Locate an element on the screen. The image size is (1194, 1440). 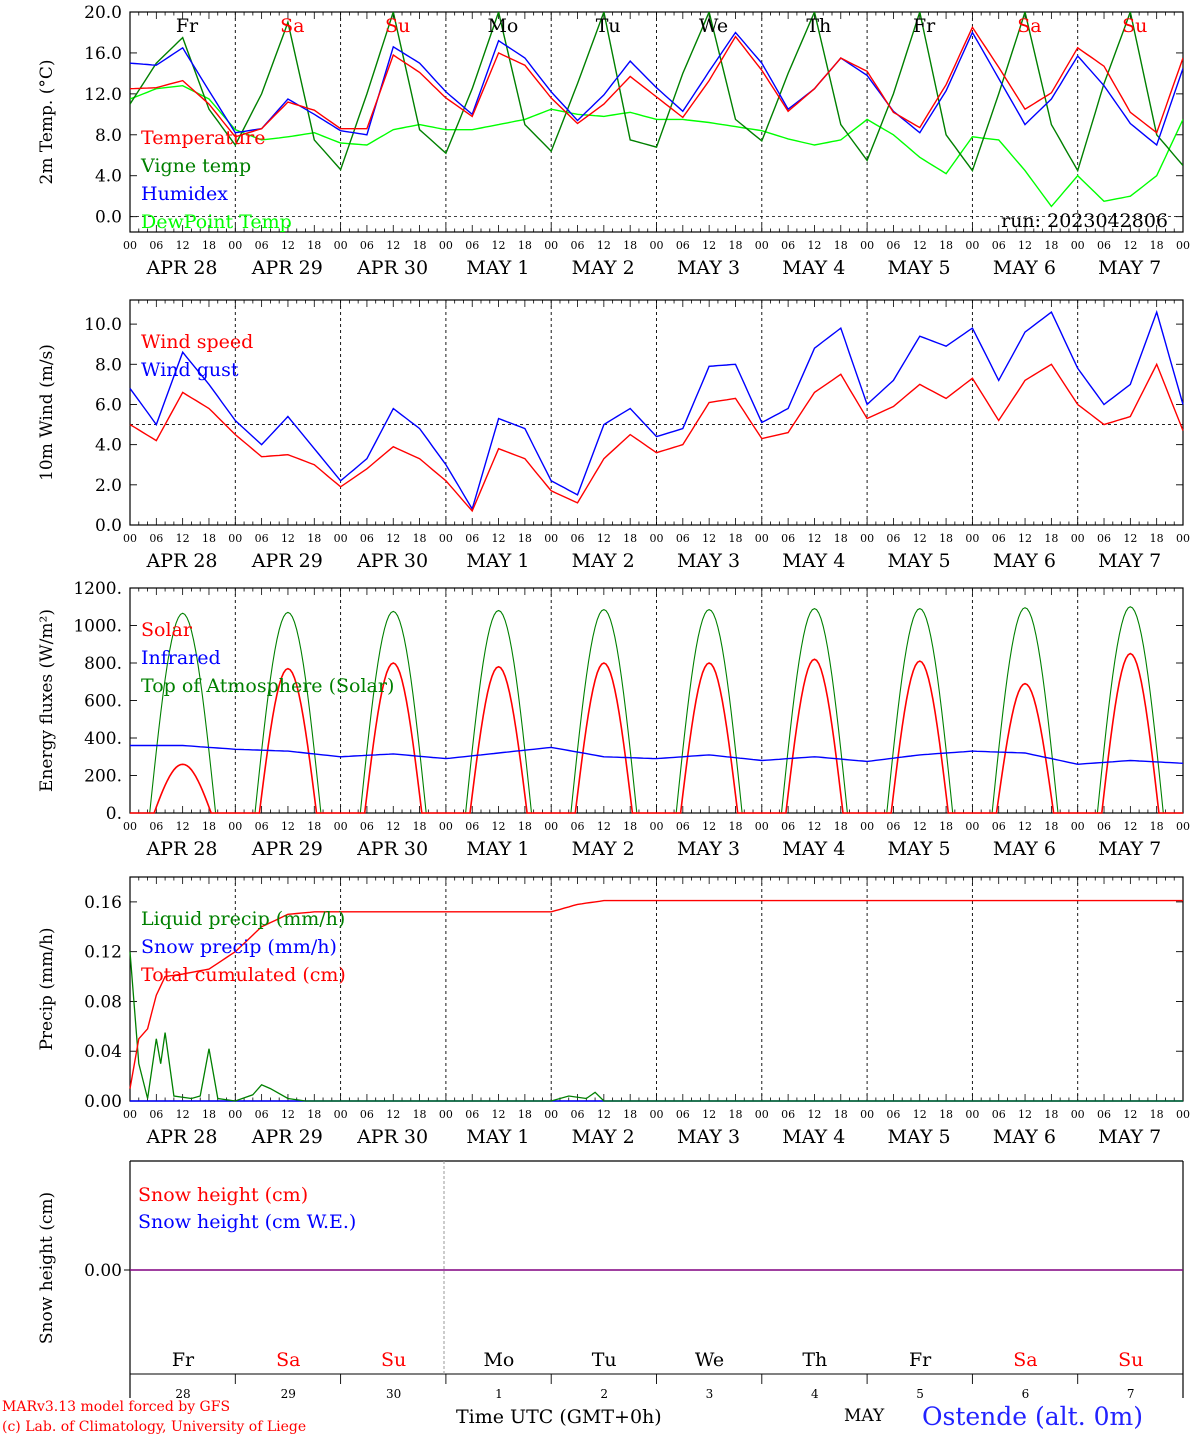
legend-entry: Wind gust is located at coordinates (190, 370).